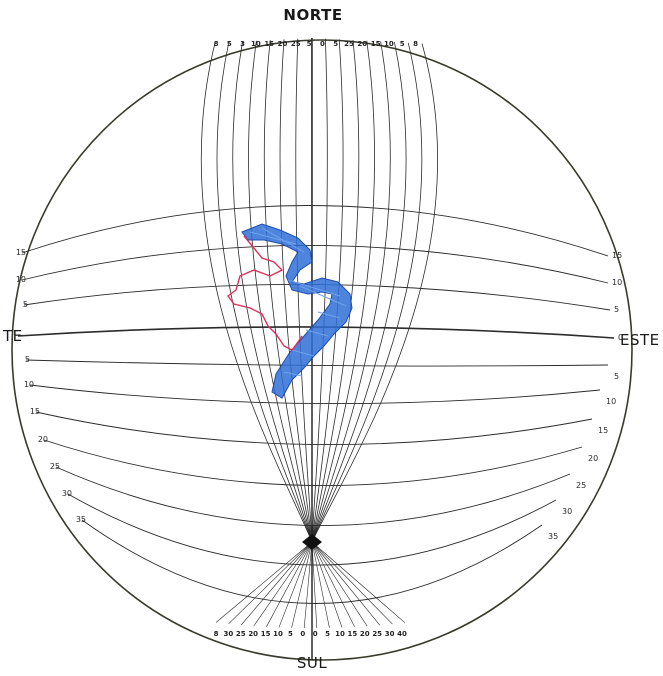 The height and width of the screenshot is (676, 663). What do you see at coordinates (312, 663) in the screenshot?
I see `south-label: SUL` at bounding box center [312, 663].